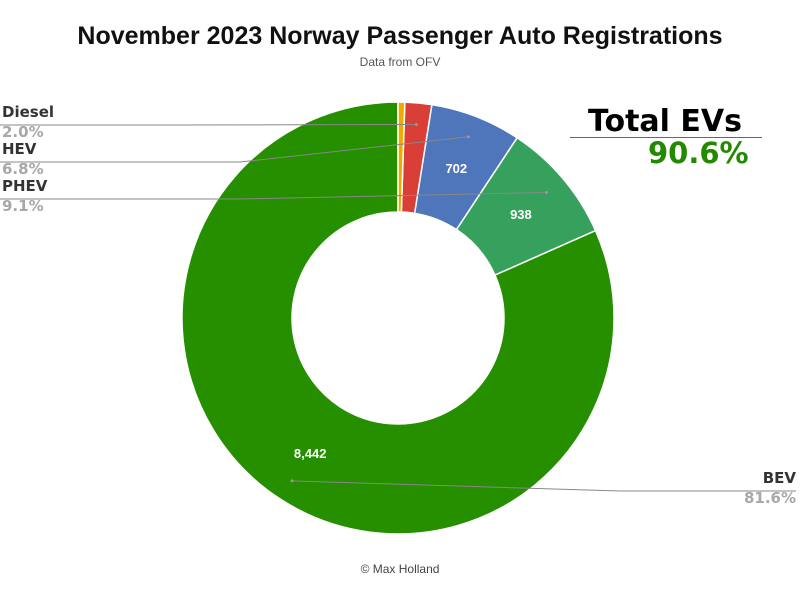  I want to click on leader-dot-hev, so click(468, 137).